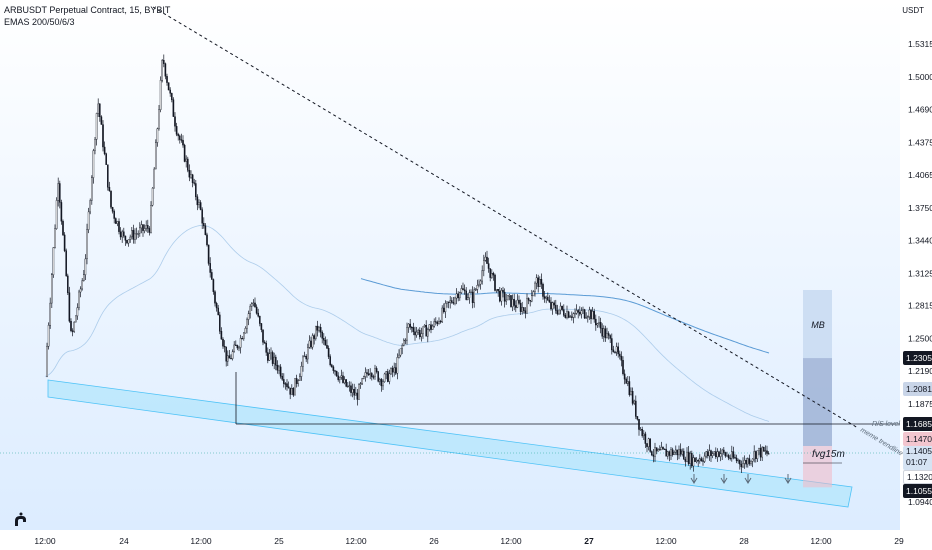 This screenshot has height=550, width=932. What do you see at coordinates (917, 477) in the screenshot?
I see `price-tag-fvg: 1.1320` at bounding box center [917, 477].